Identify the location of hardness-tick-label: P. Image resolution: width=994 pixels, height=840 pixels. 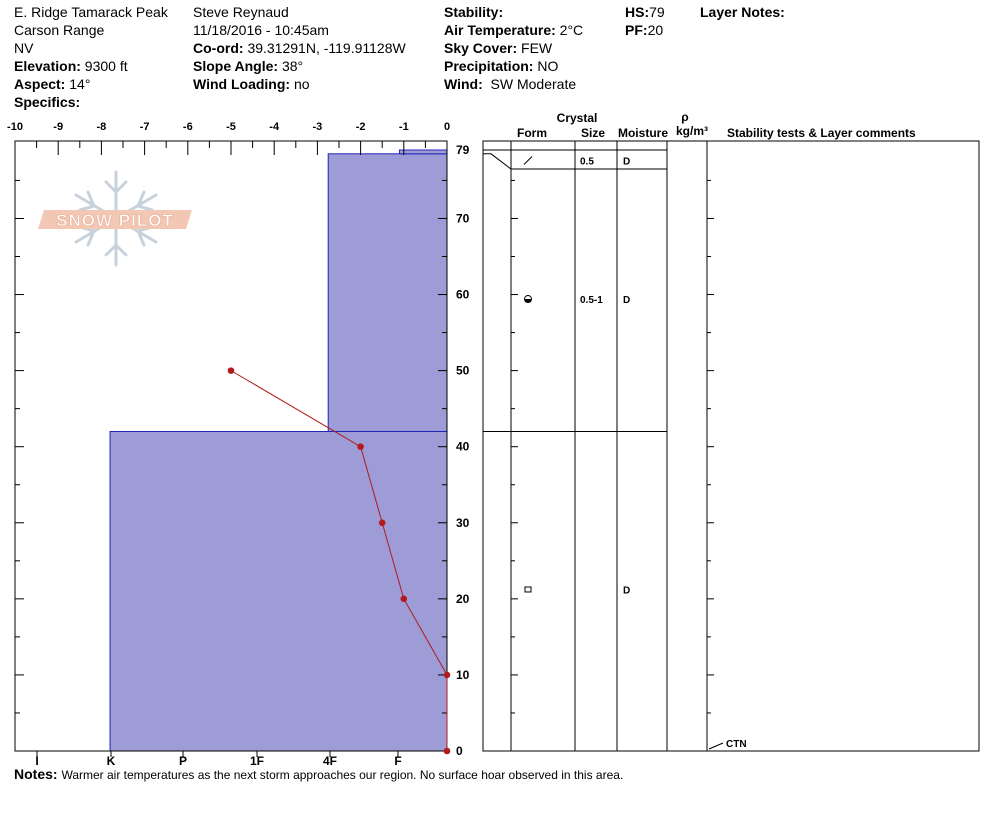
(183, 761).